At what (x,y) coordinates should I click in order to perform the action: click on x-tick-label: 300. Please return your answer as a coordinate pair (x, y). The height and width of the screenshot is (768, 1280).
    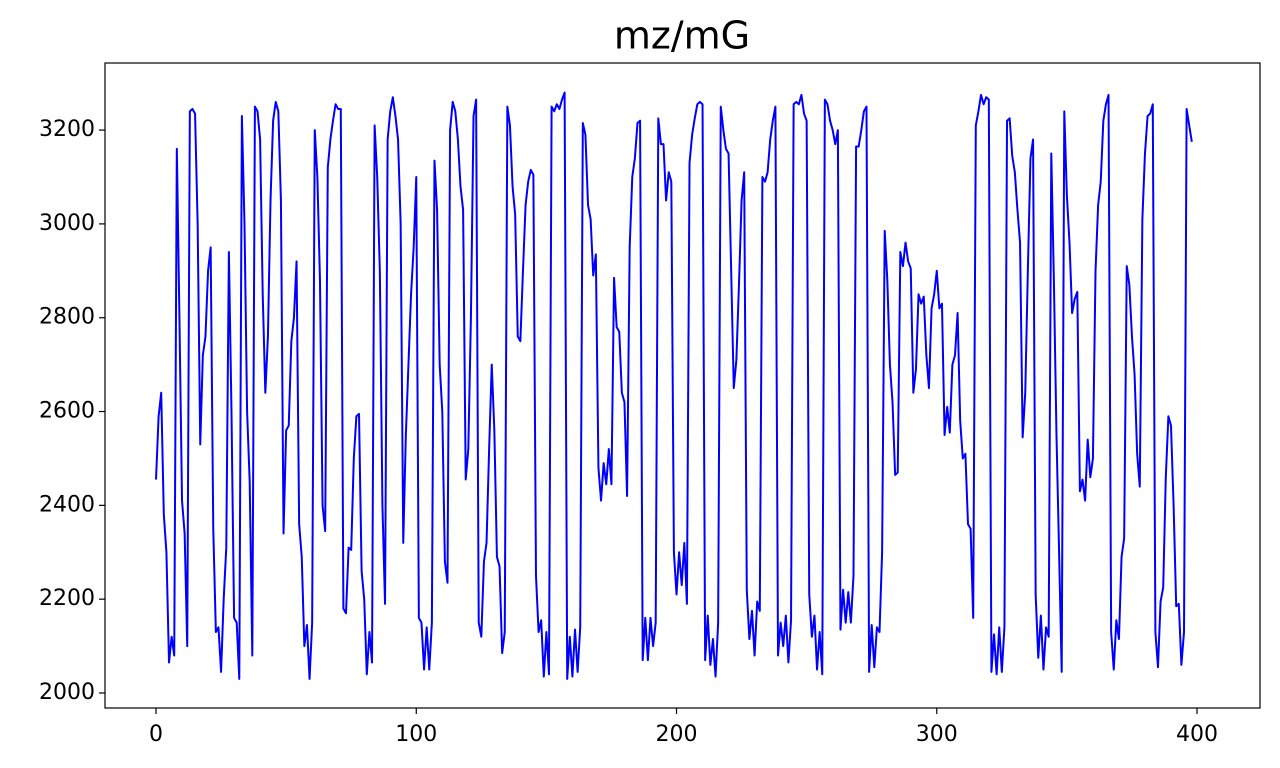
    Looking at the image, I should click on (937, 734).